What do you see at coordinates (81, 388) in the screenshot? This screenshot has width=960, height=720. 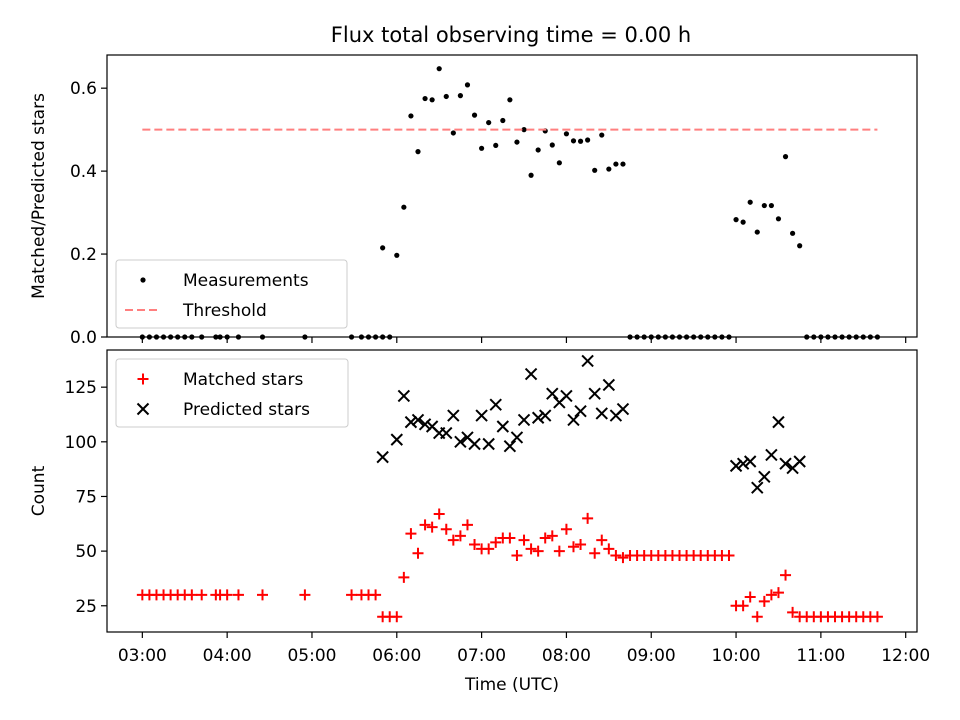 I see `y-tick-label: 125` at bounding box center [81, 388].